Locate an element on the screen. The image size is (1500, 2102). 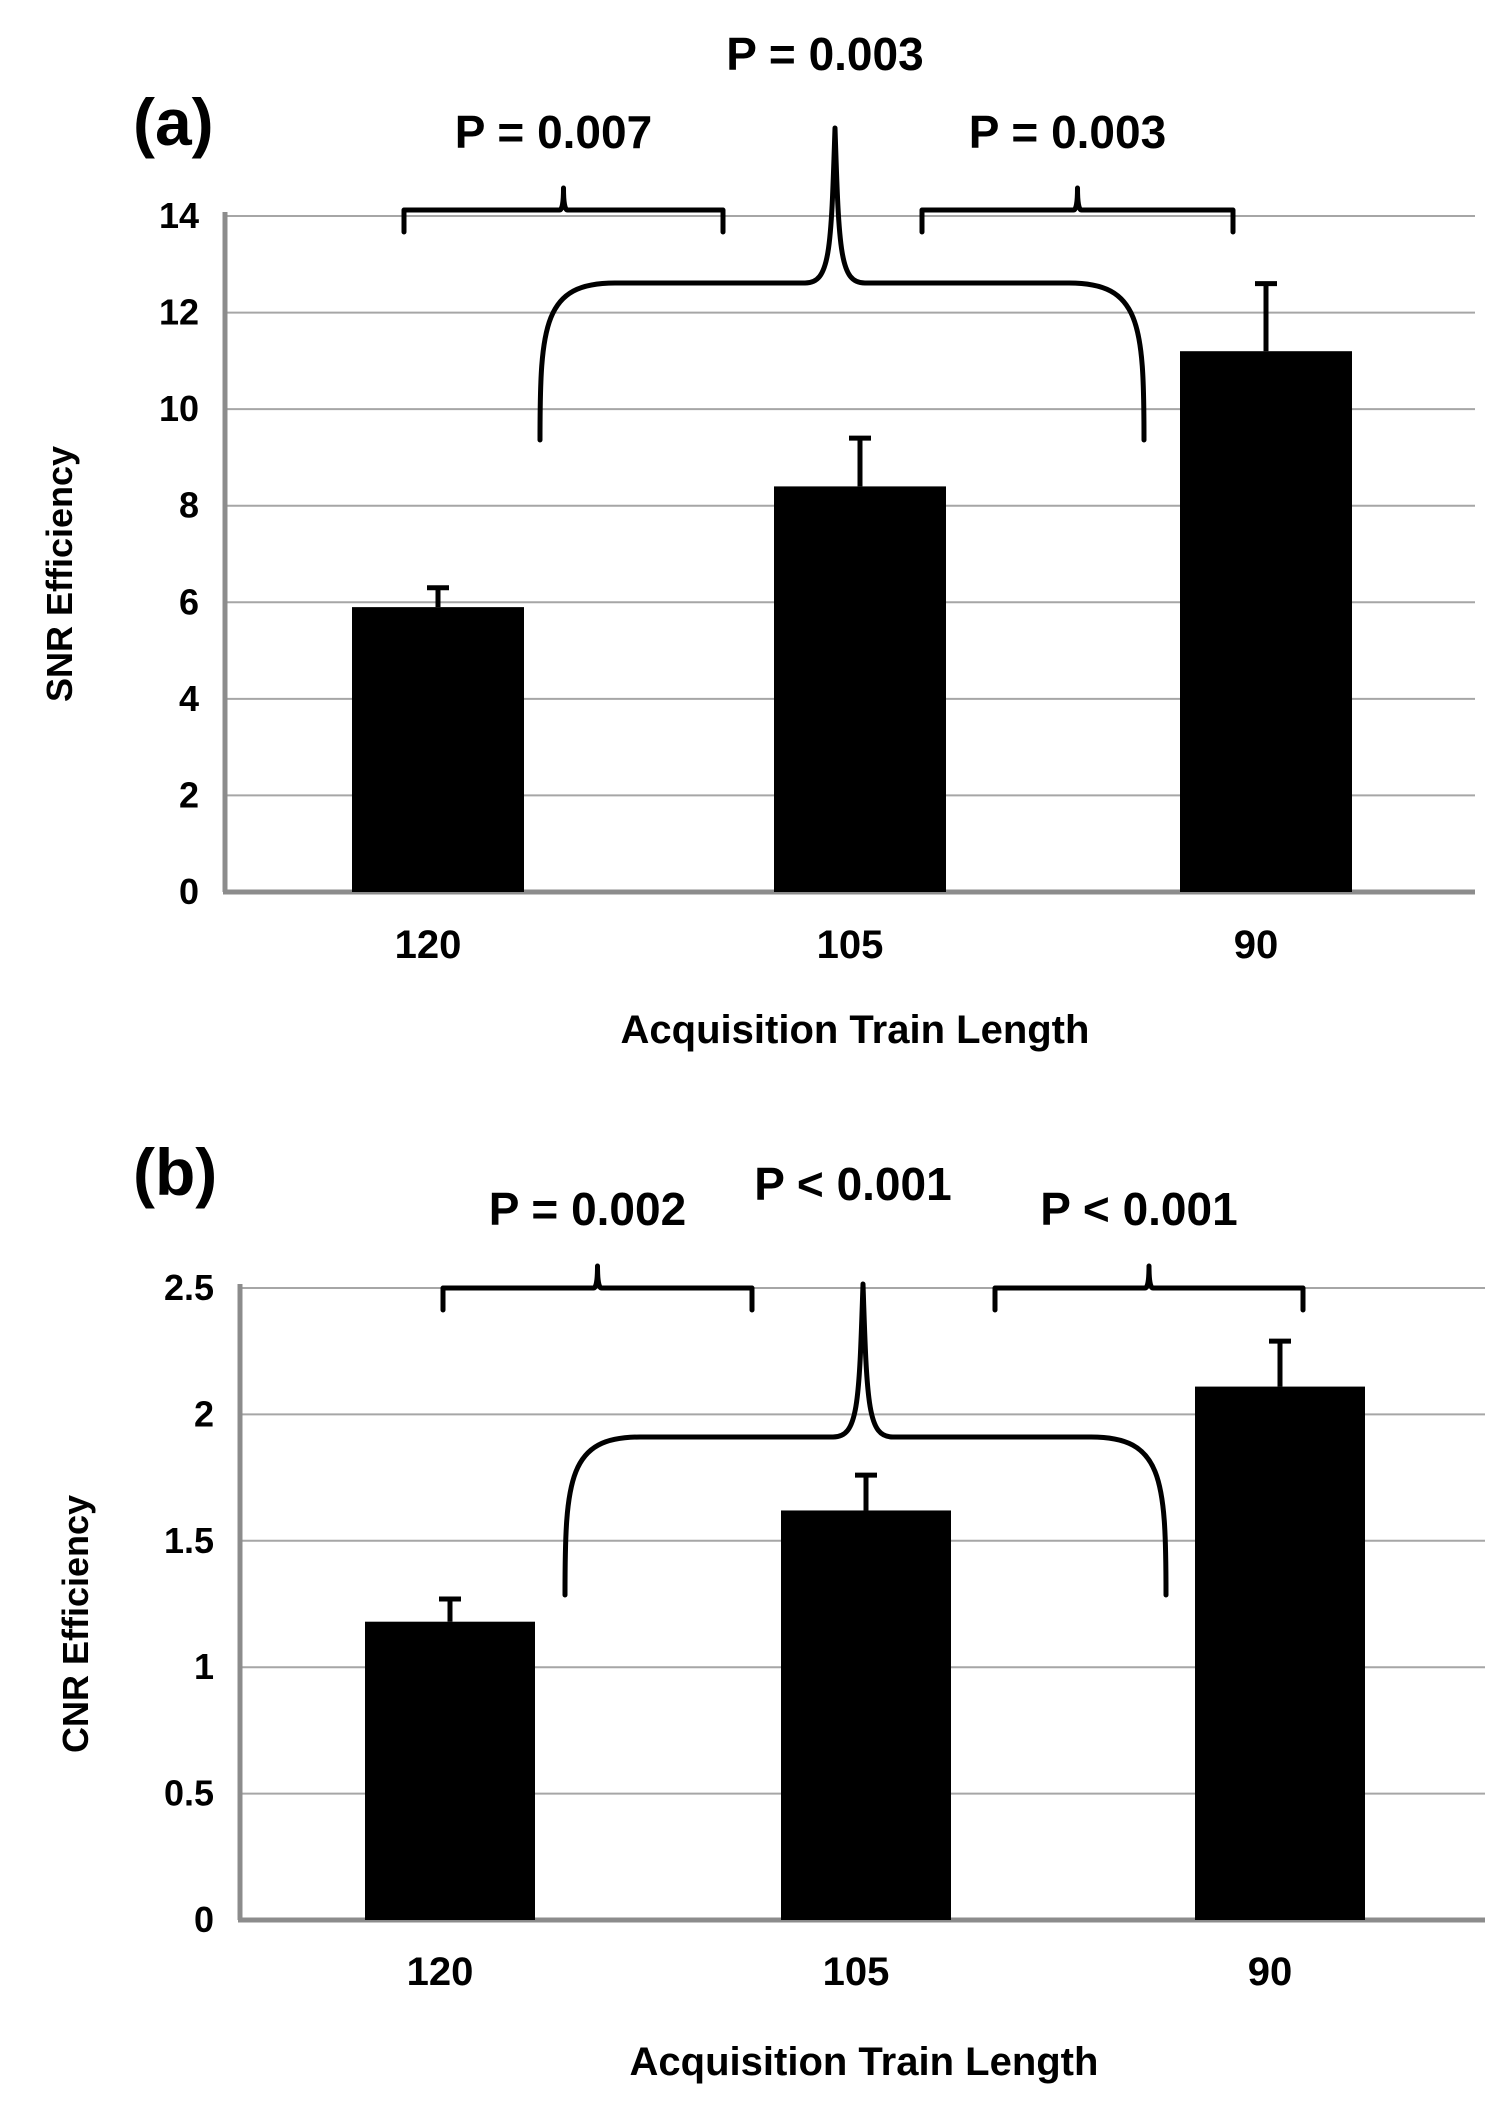
p-value-label: P = 0.007 is located at coordinates (553, 132).